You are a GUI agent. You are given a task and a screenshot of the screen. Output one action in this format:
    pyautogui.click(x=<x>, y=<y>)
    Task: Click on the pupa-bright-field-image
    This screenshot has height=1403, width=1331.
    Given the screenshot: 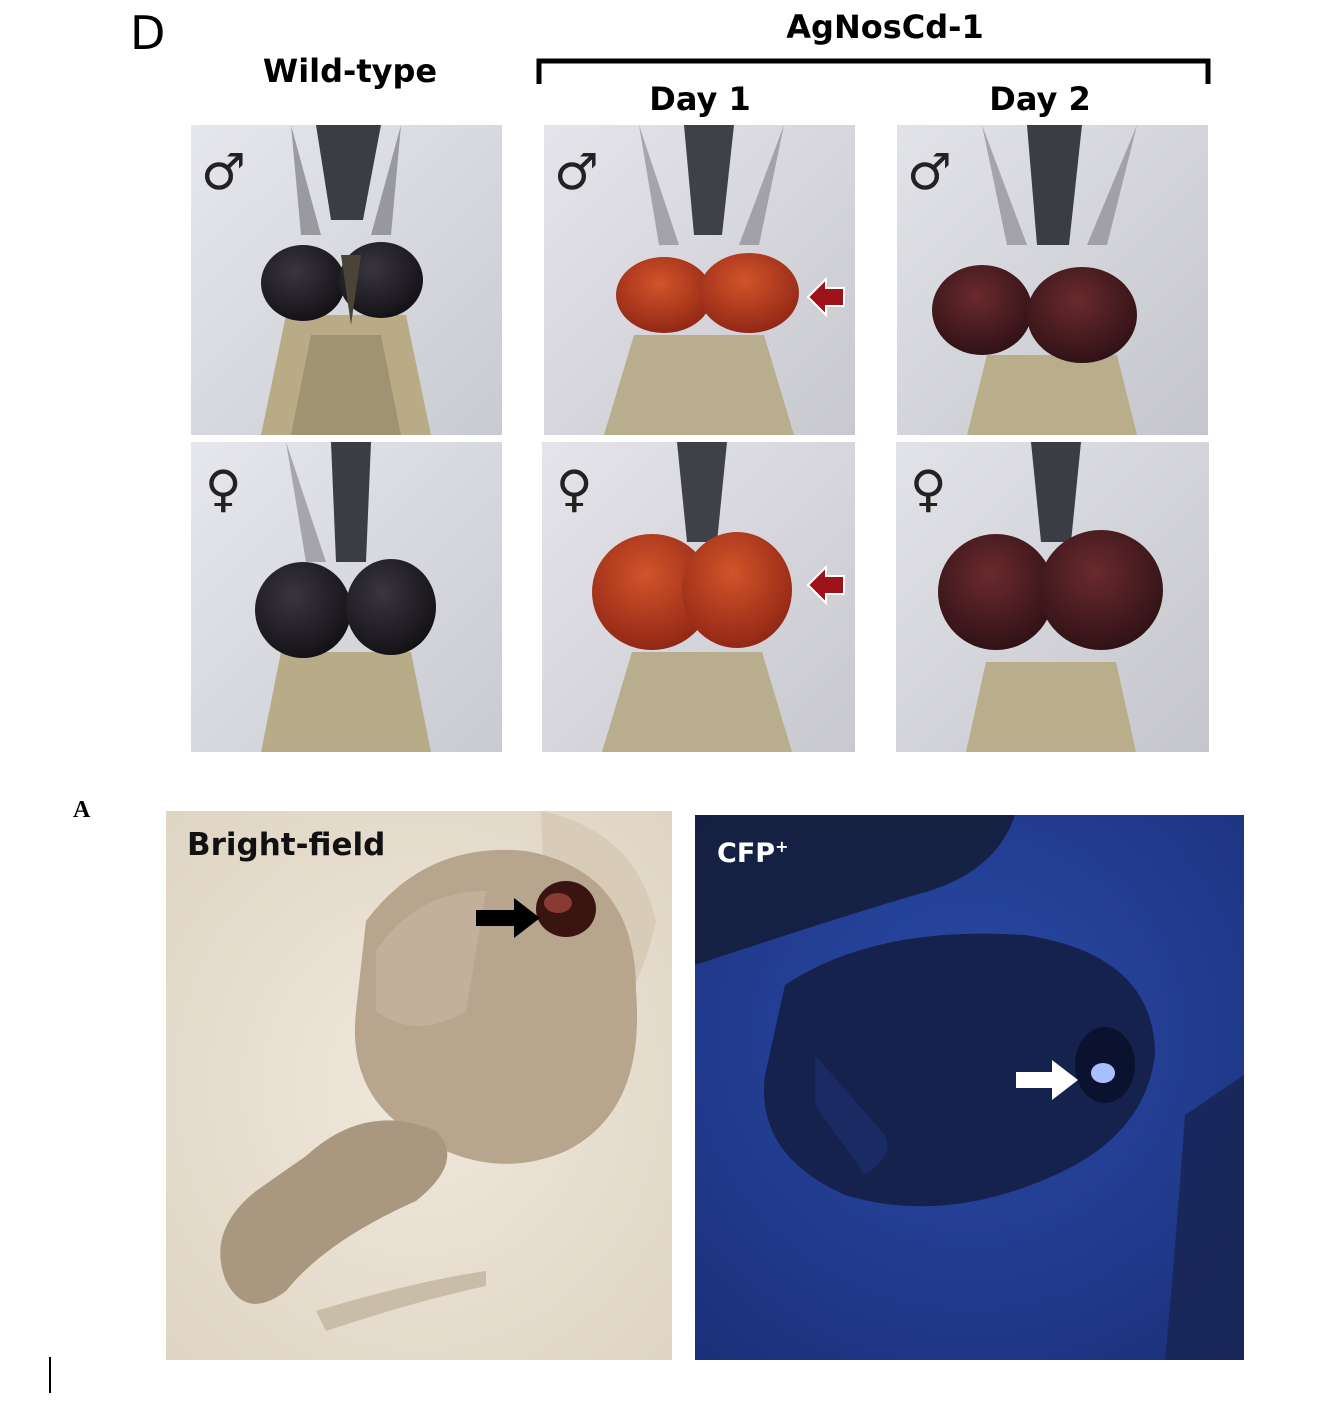 What is the action you would take?
    pyautogui.click(x=419, y=1085)
    